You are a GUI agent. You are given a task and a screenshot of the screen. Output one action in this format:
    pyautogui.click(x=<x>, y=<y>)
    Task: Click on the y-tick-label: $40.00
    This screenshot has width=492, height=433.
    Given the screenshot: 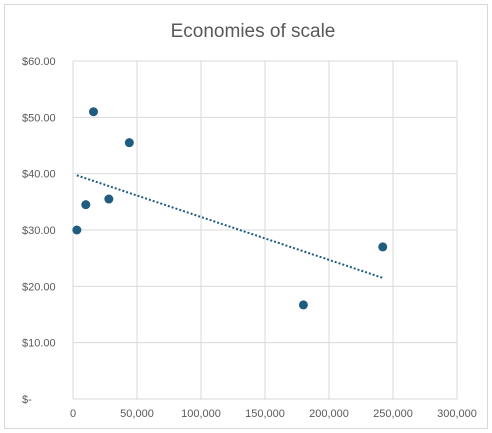 What is the action you would take?
    pyautogui.click(x=39, y=175)
    